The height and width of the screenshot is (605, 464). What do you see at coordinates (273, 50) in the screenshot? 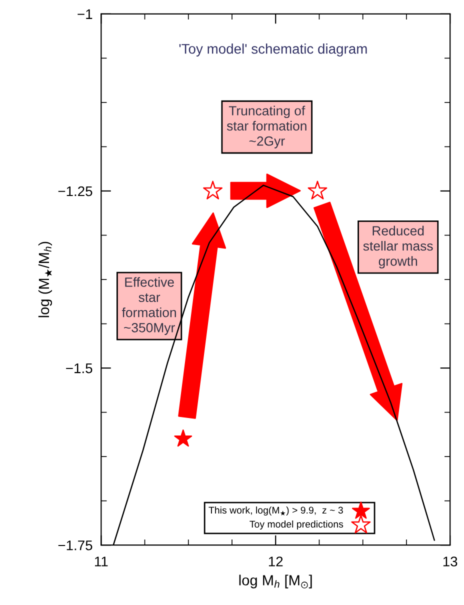
I see `text: 'Toy model' schematic diagram` at bounding box center [273, 50].